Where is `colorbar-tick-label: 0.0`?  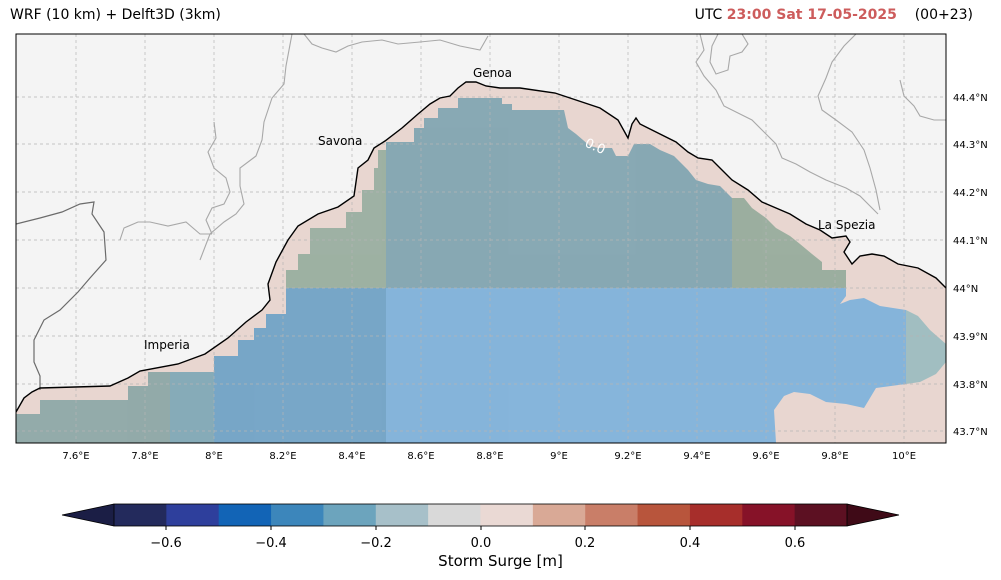
colorbar-tick-label: 0.0 is located at coordinates (481, 543).